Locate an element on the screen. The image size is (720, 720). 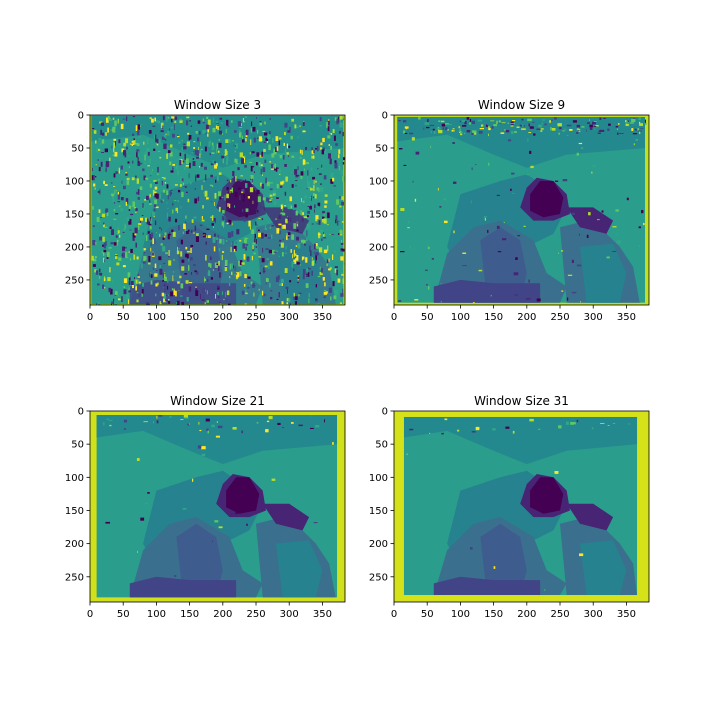
y-tick-label: 50 is located at coordinates (77, 445).